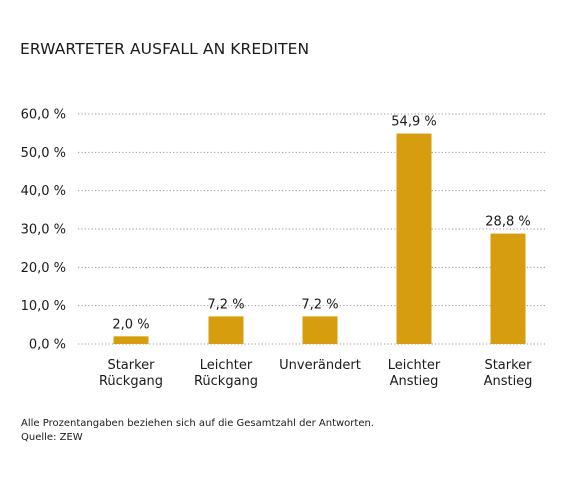 This screenshot has width=570, height=480. I want to click on y-tick-label: 30,0 %, so click(43, 230).